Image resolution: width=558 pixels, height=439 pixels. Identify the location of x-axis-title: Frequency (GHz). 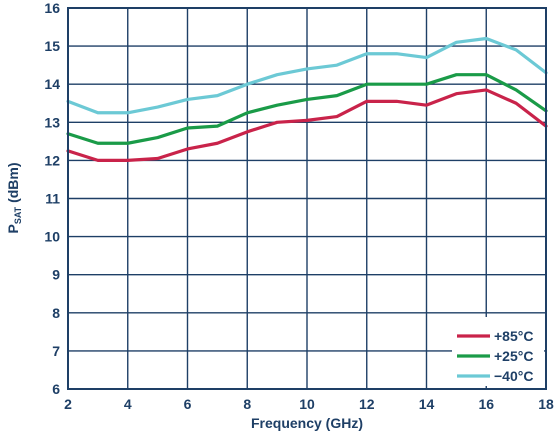
(307, 423).